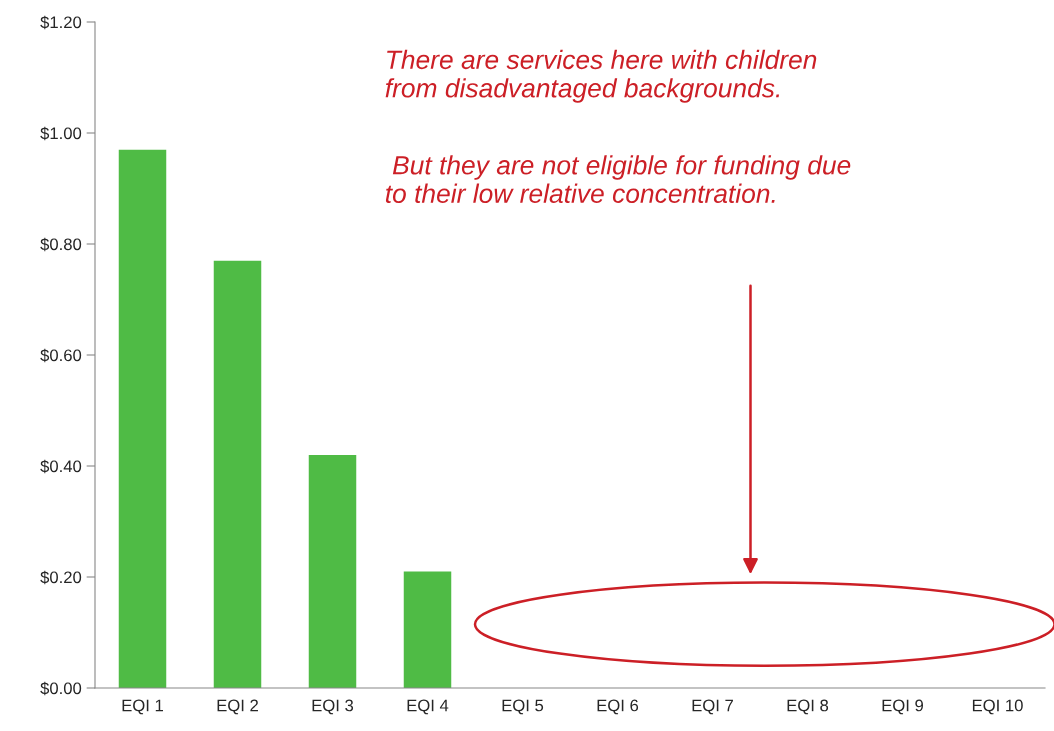 This screenshot has width=1054, height=731. Describe the element at coordinates (237, 707) in the screenshot. I see `x-tick-label: EQI 2` at that location.